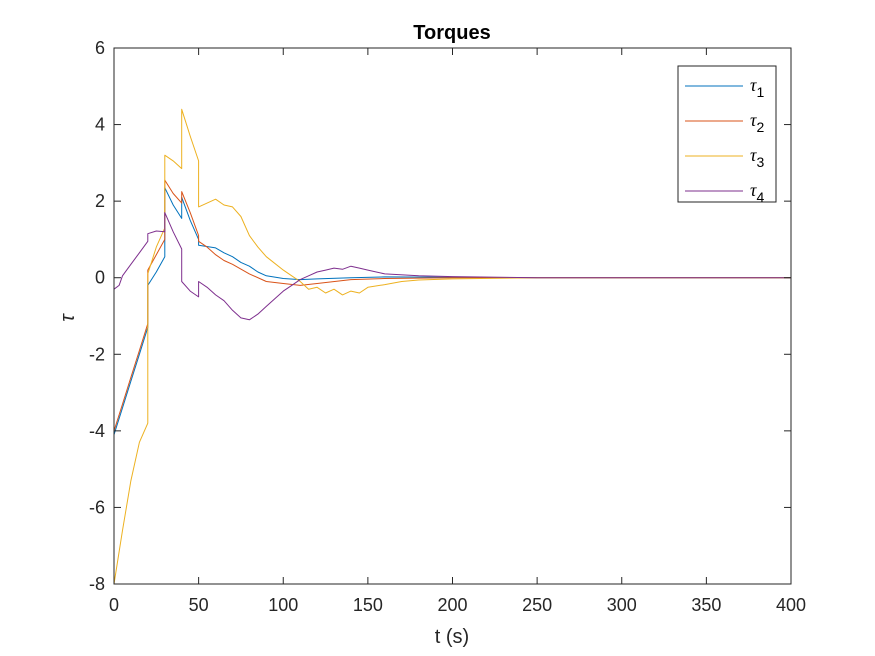 The width and height of the screenshot is (875, 656). Describe the element at coordinates (727, 134) in the screenshot. I see `legend-box` at that location.